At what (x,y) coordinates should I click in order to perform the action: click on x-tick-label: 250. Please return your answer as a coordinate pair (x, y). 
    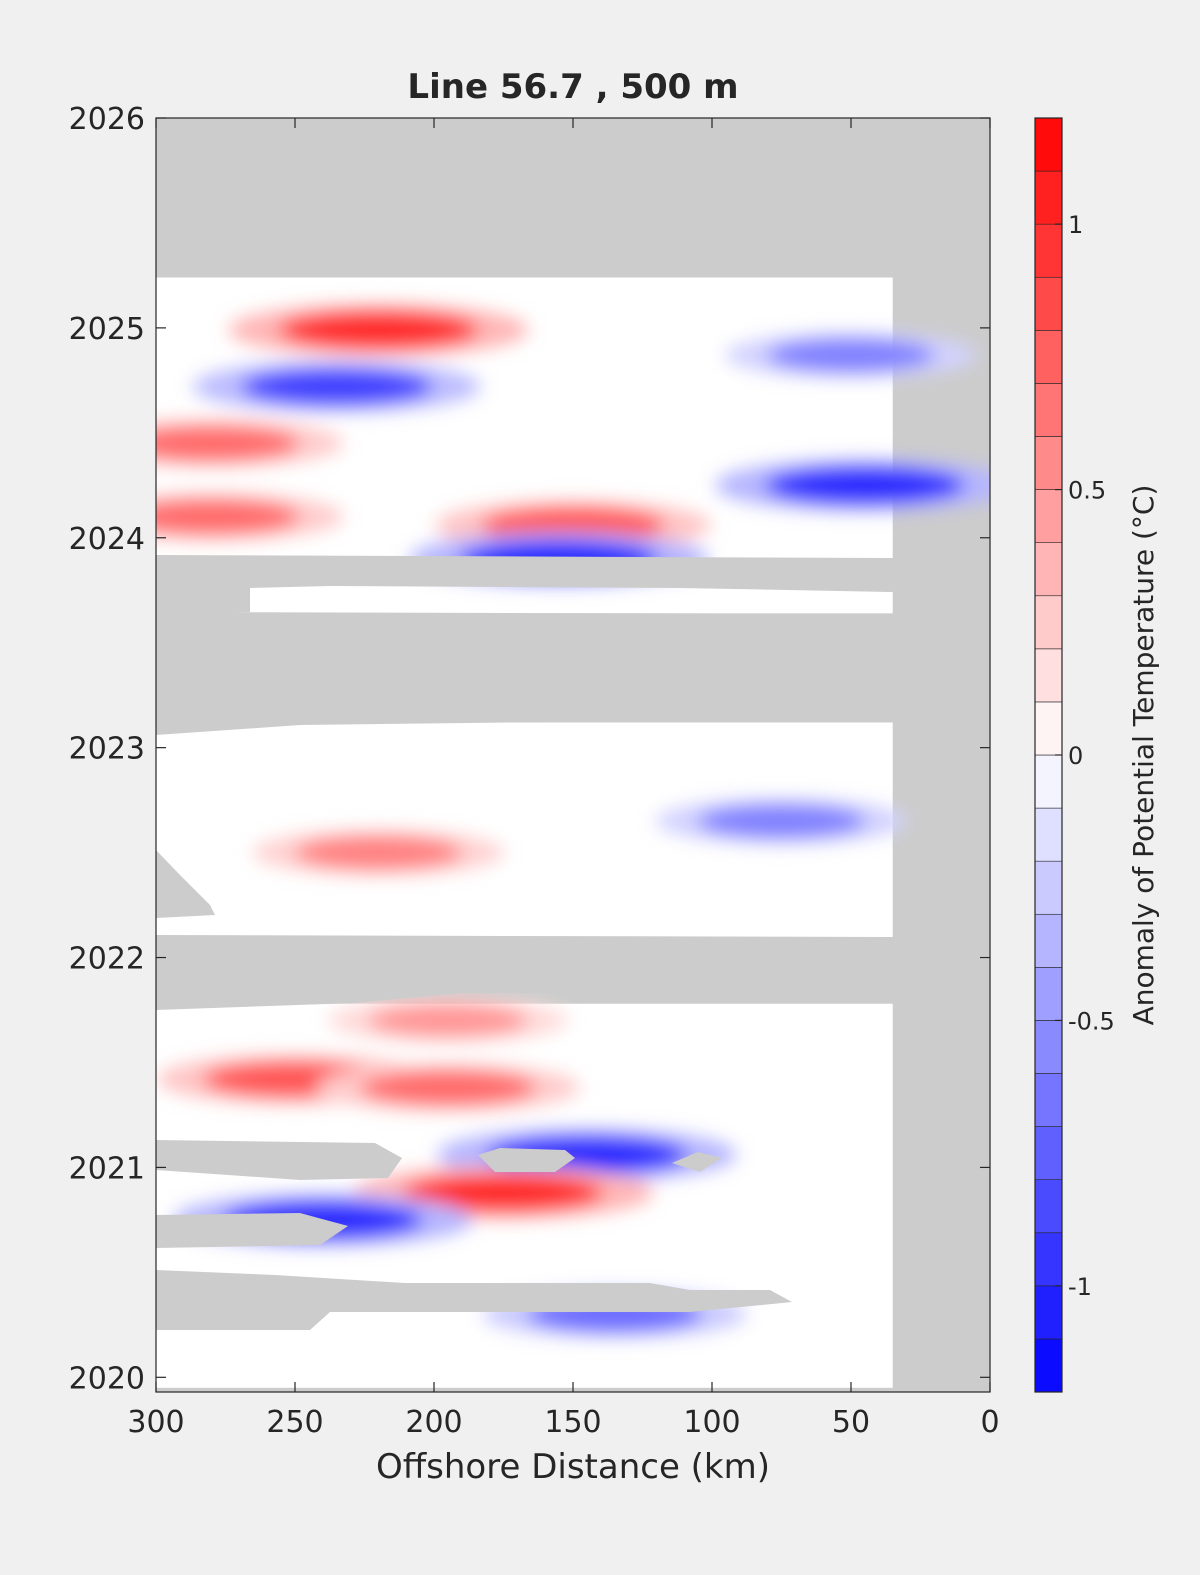
    Looking at the image, I should click on (294, 1422).